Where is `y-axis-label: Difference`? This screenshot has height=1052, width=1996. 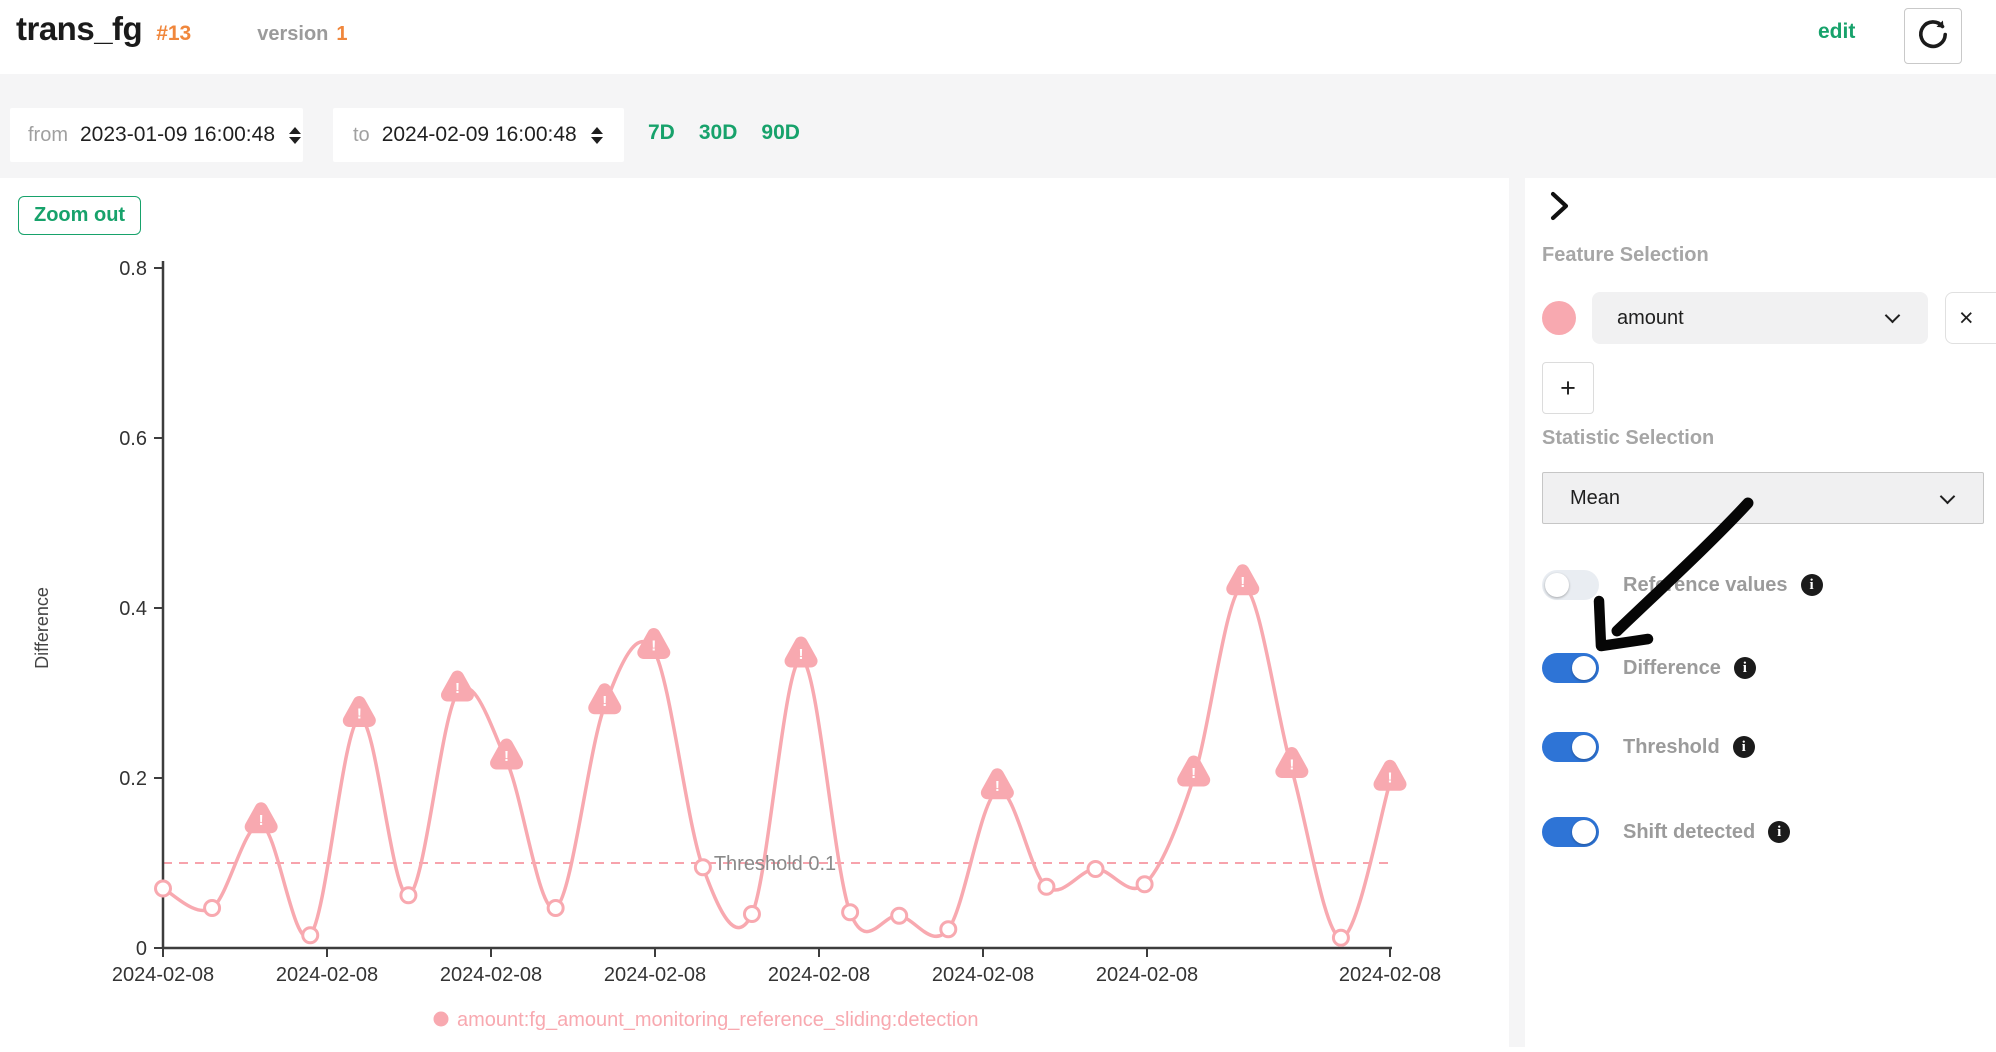
y-axis-label: Difference is located at coordinates (42, 628).